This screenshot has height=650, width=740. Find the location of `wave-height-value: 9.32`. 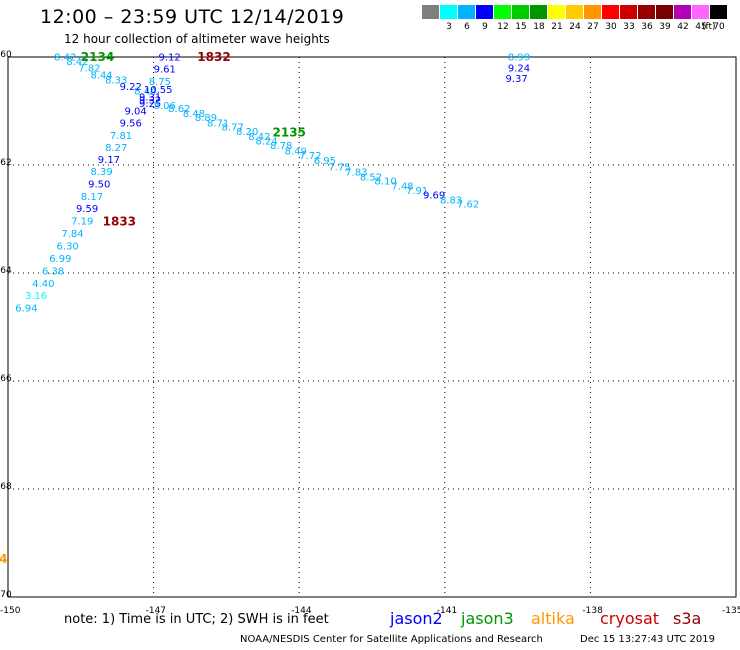

wave-height-value: 9.32 is located at coordinates (150, 101).